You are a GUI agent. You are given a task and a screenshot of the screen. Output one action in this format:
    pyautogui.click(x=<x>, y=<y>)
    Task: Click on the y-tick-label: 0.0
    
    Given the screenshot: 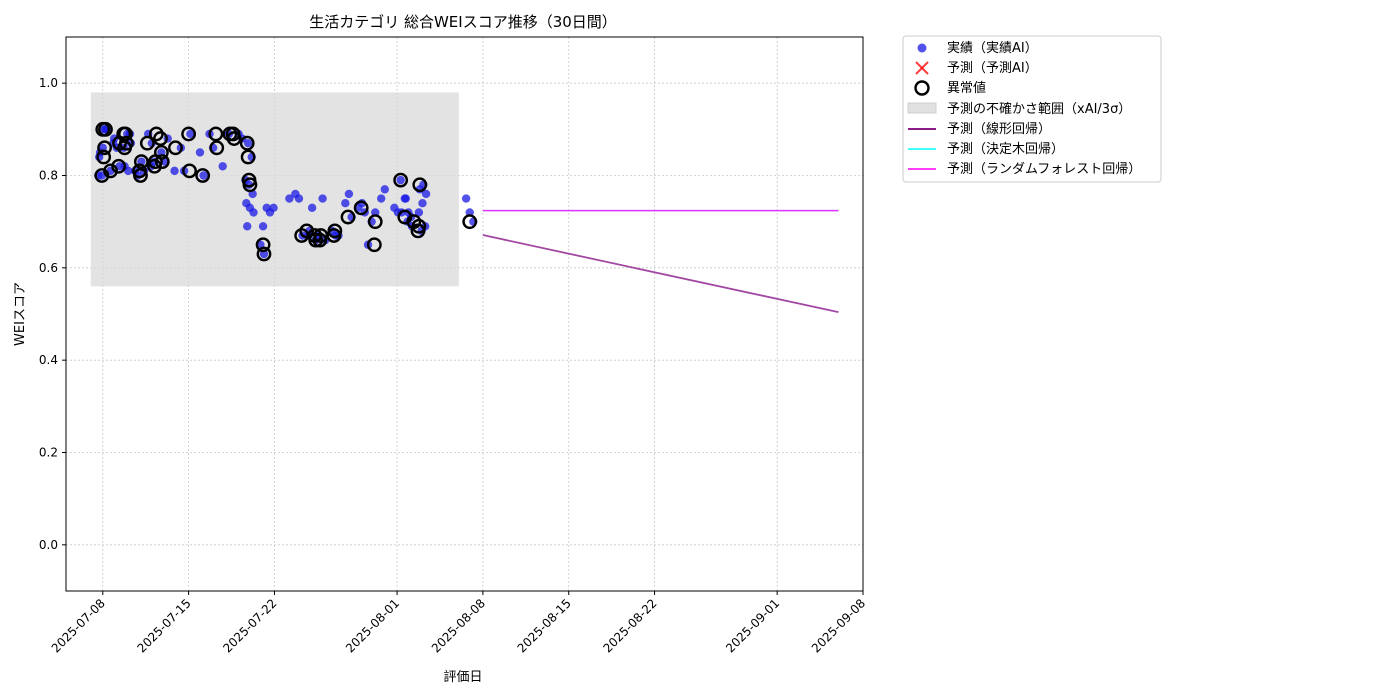 What is the action you would take?
    pyautogui.click(x=48, y=545)
    